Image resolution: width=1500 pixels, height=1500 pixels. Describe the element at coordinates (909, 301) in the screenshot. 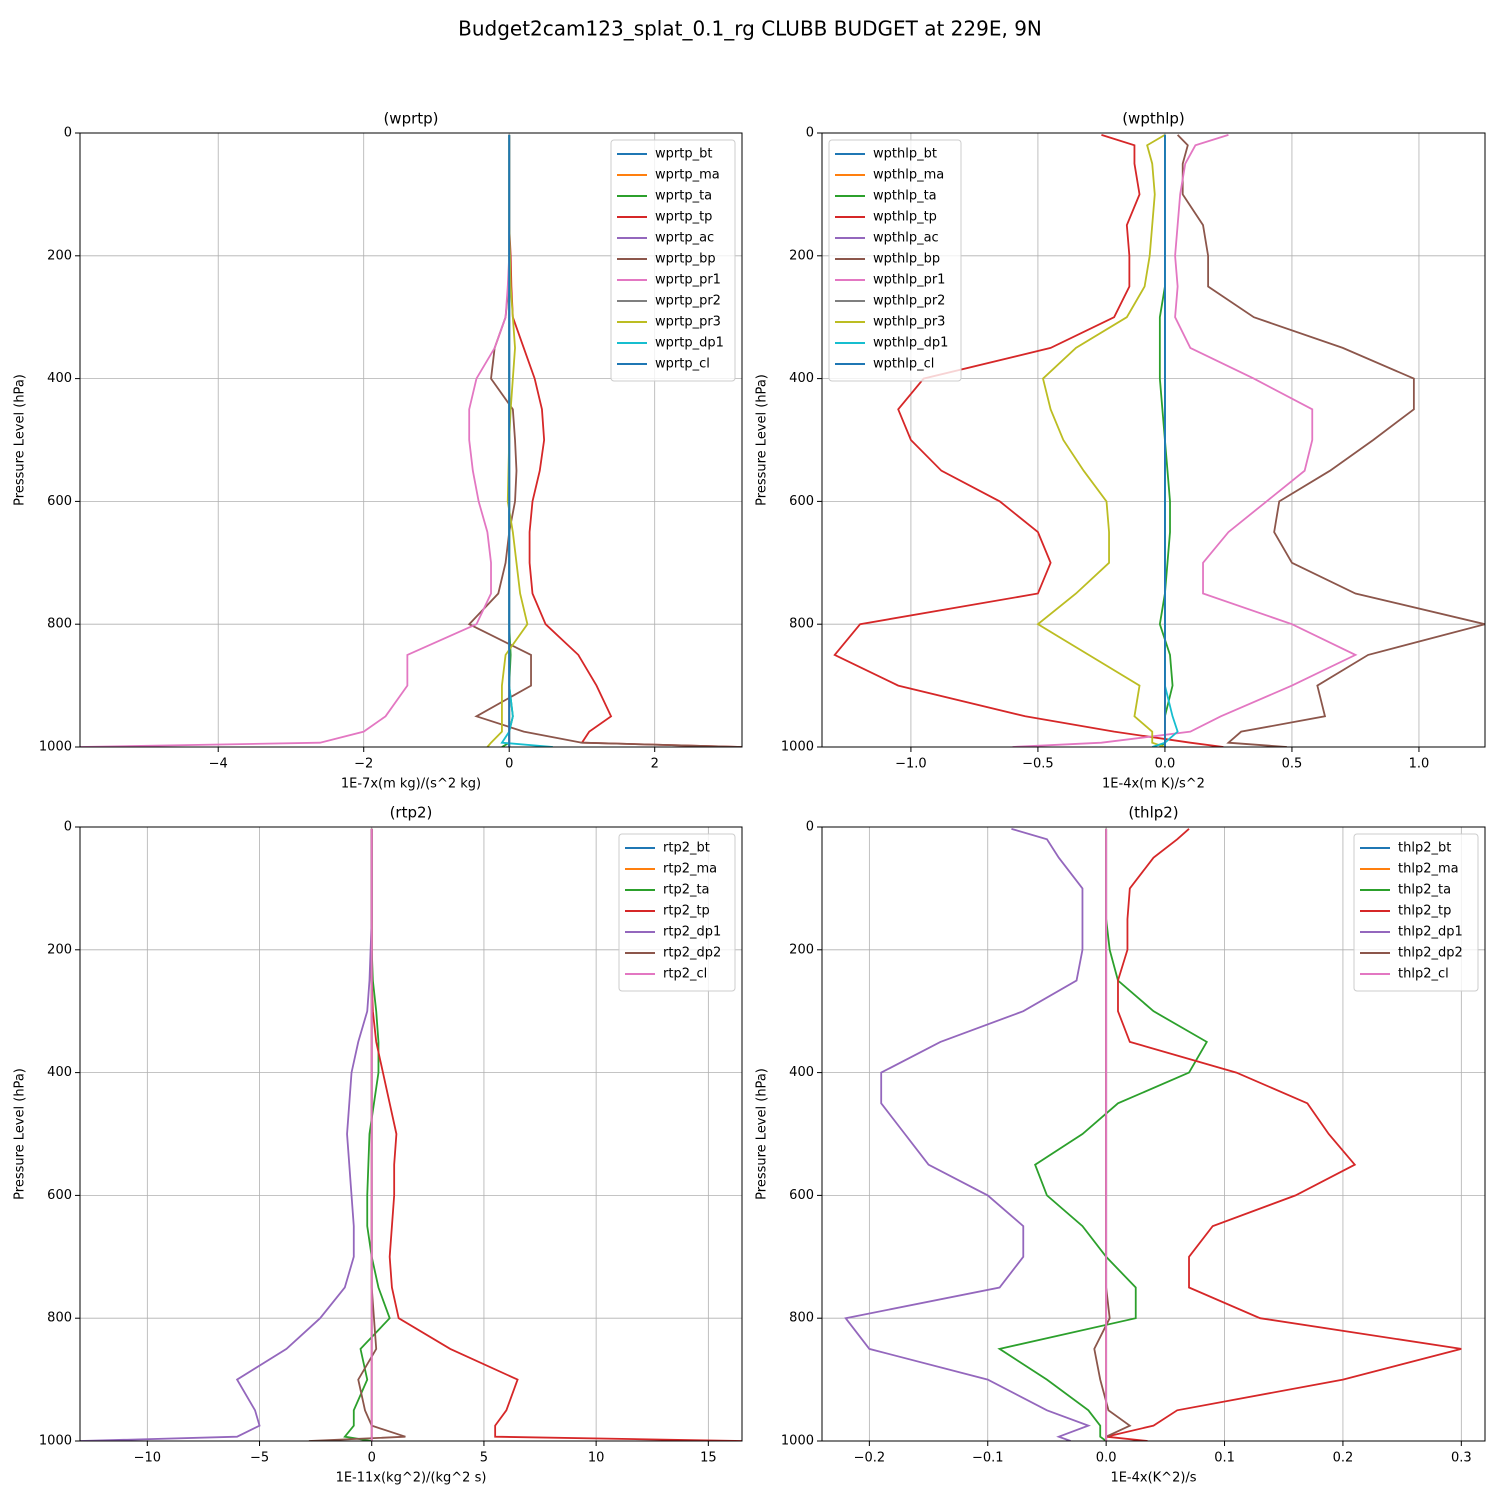

I see `legend-label: wpthlp_pr2` at that location.